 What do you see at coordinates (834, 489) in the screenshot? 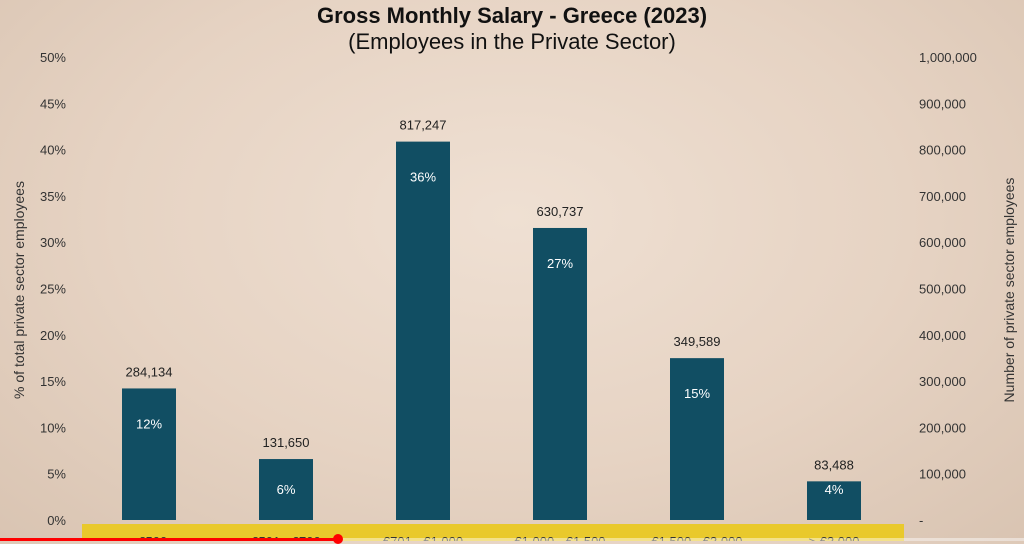
I see `bar-percent-label: 4%` at bounding box center [834, 489].